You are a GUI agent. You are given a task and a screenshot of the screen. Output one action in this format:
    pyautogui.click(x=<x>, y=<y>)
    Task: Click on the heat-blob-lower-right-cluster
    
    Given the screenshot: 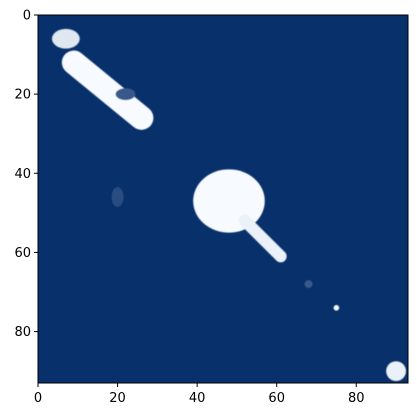 What is the action you would take?
    pyautogui.click(x=396, y=371)
    